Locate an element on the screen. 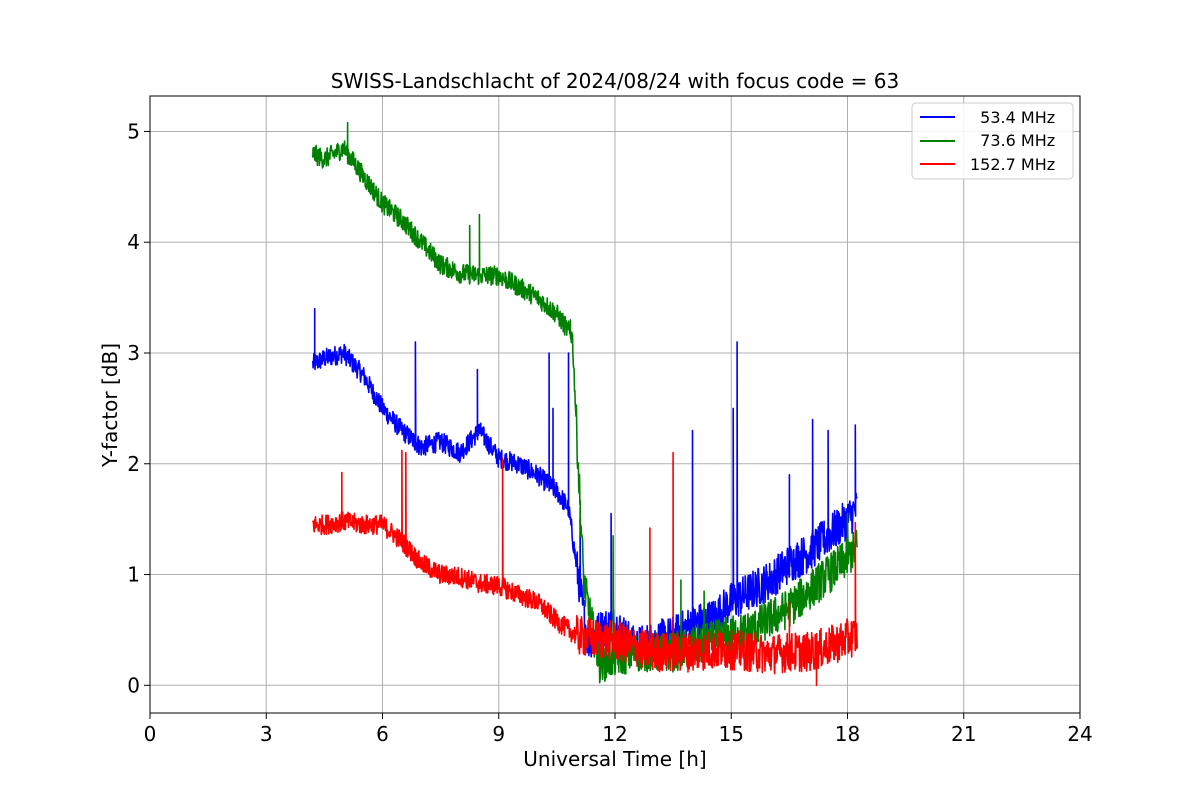 The image size is (1200, 800). y-axis-label: Y-factor [dB] is located at coordinates (110, 405).